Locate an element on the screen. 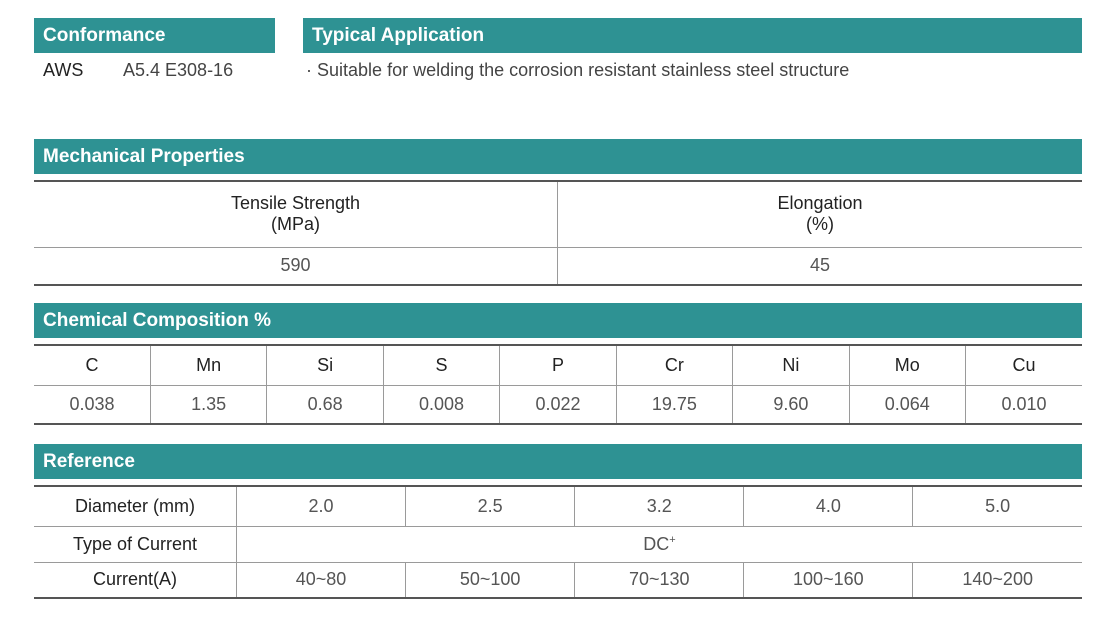 This screenshot has width=1117, height=619. current-cell: 50~100 is located at coordinates (490, 580).